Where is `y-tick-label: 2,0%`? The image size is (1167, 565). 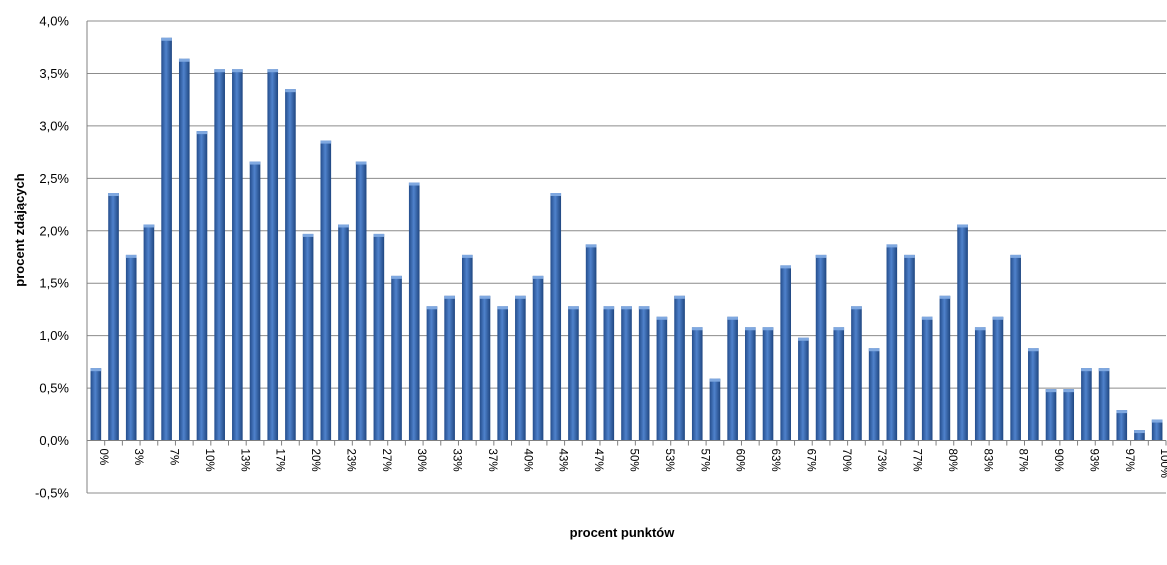
y-tick-label: 2,0% is located at coordinates (54, 230).